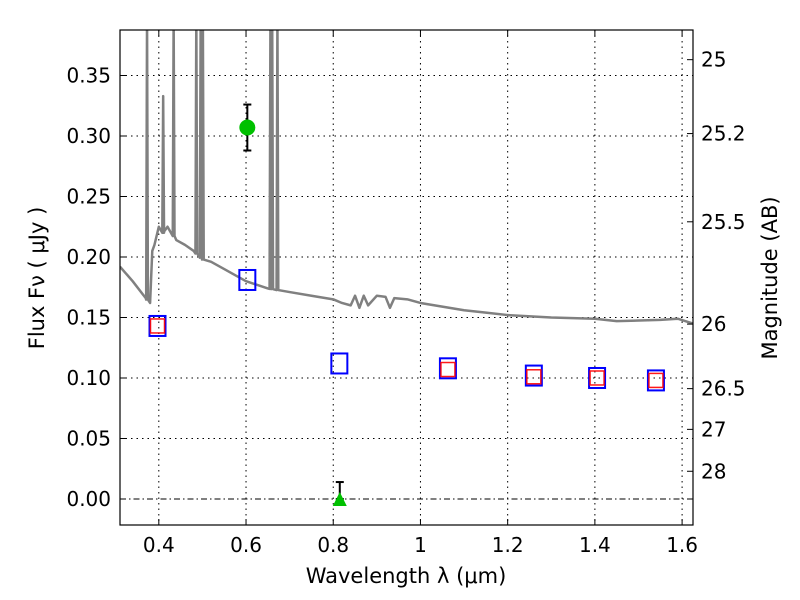  Describe the element at coordinates (333, 545) in the screenshot. I see `x-tick-label: 0.8` at that location.